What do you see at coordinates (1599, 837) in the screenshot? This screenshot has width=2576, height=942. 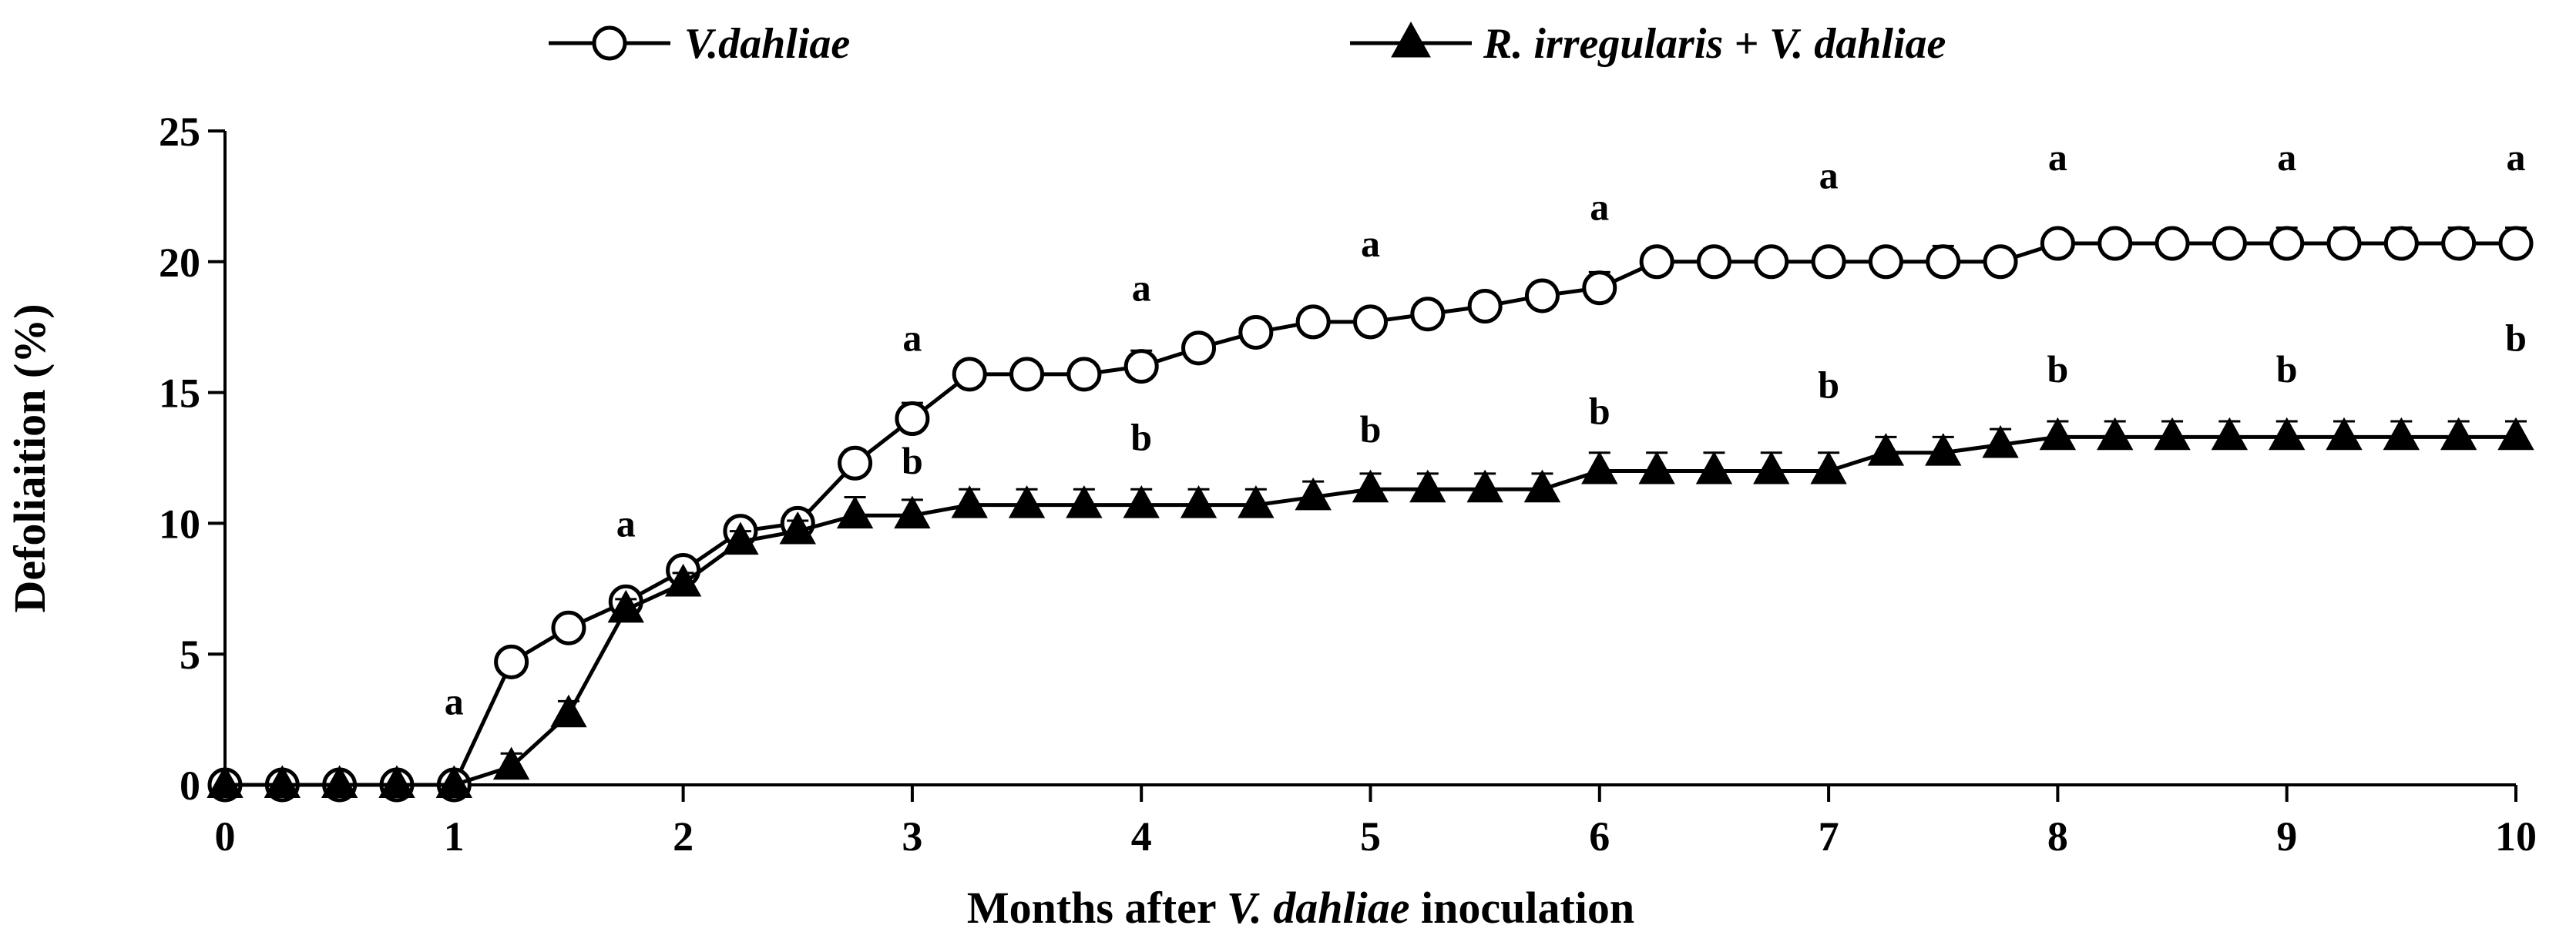 I see `x-tick-label: 6` at bounding box center [1599, 837].